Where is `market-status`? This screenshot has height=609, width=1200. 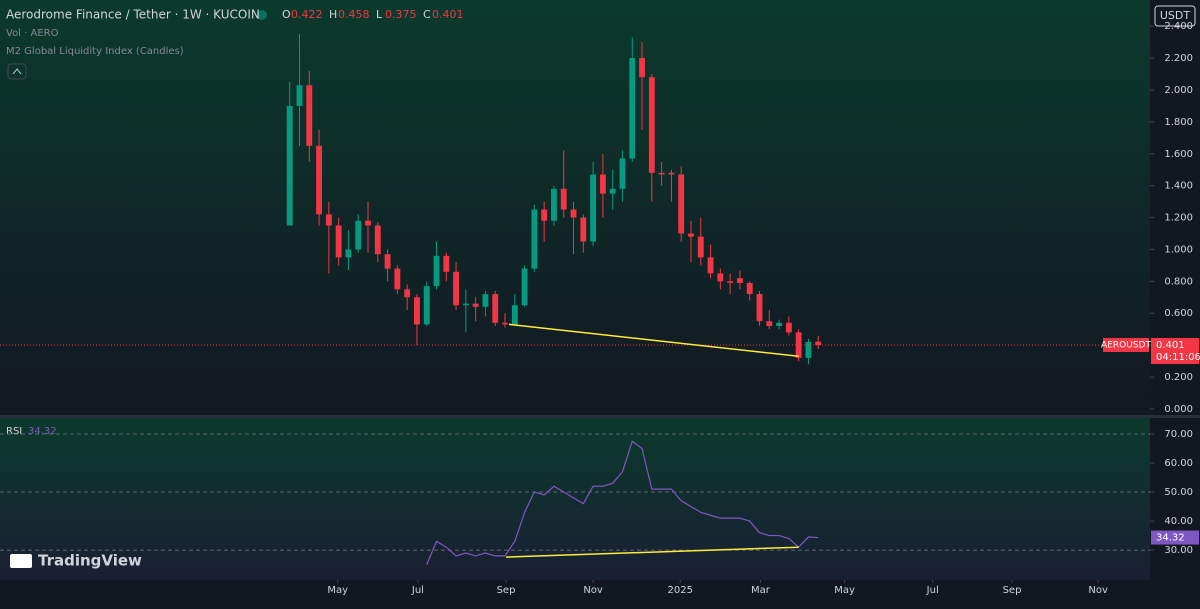 market-status is located at coordinates (262, 15).